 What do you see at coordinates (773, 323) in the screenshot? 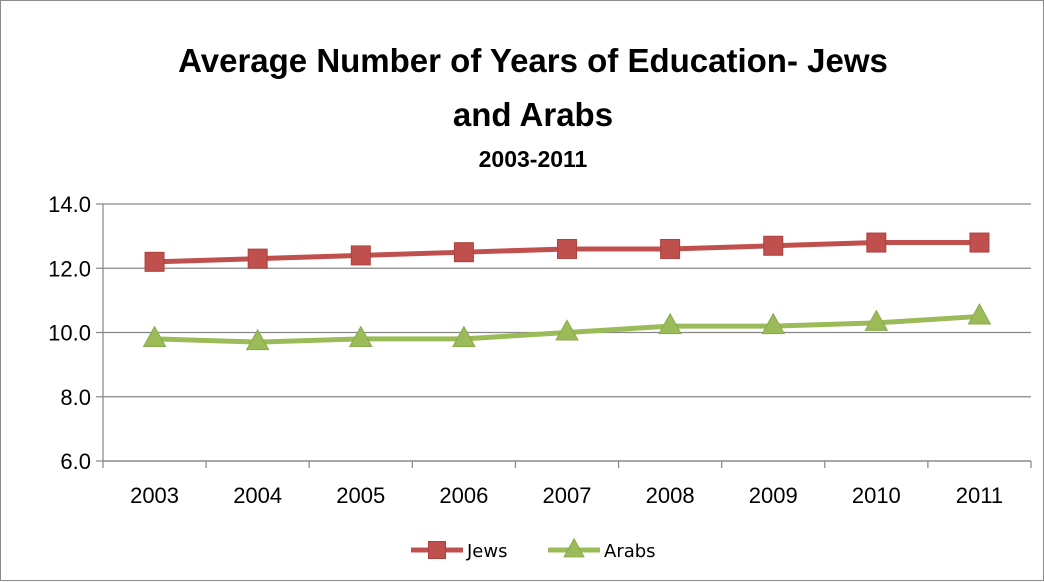
I see `data-point-arabs-2009` at bounding box center [773, 323].